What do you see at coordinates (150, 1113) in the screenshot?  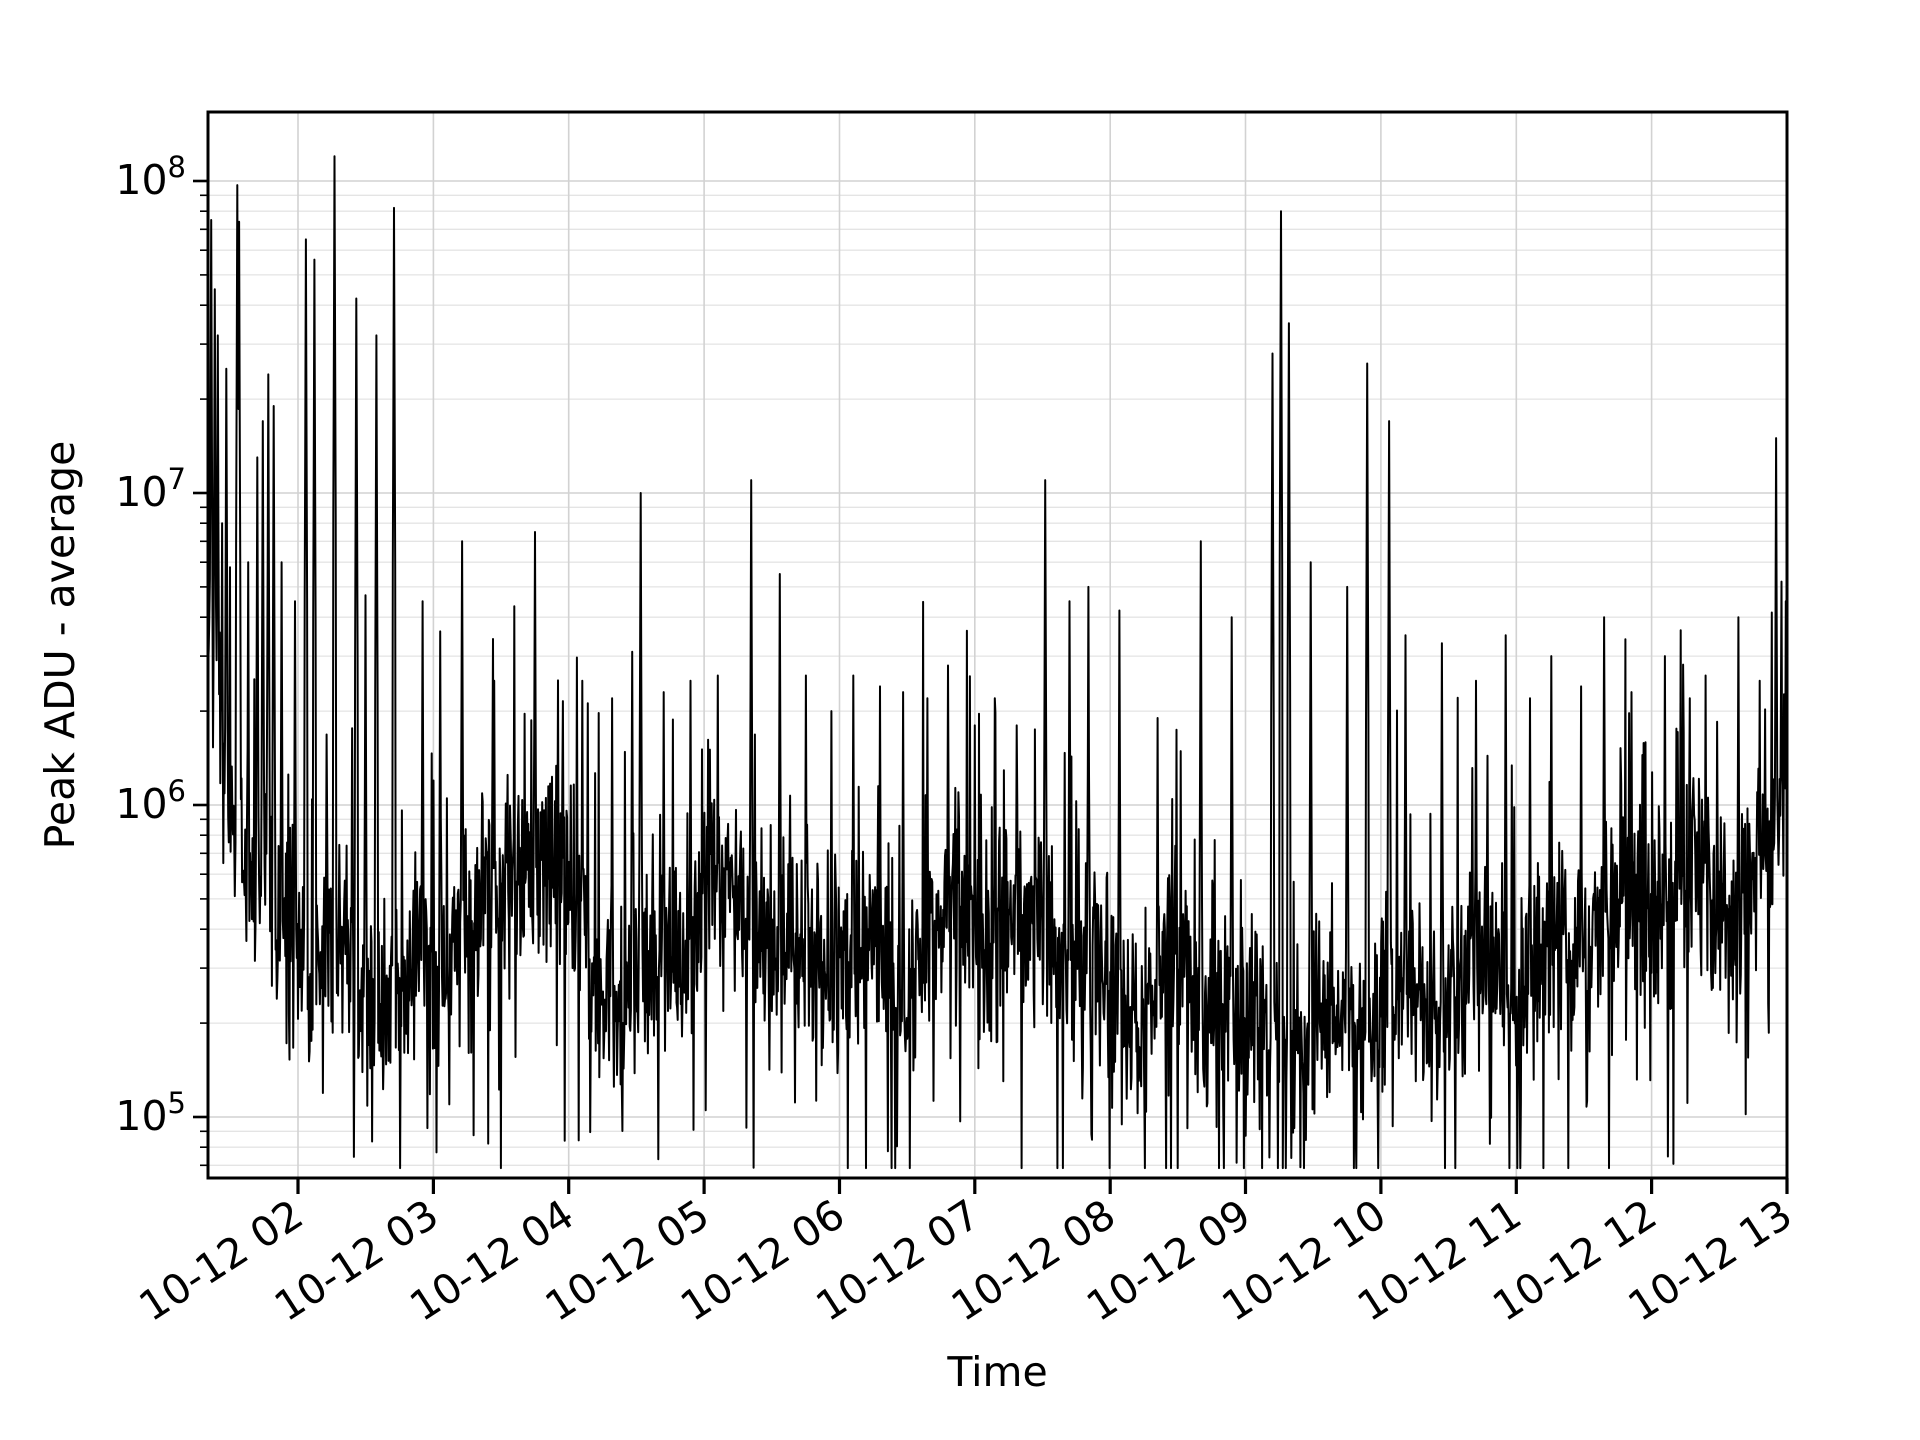 I see `y-tick-label: 10⁵` at bounding box center [150, 1113].